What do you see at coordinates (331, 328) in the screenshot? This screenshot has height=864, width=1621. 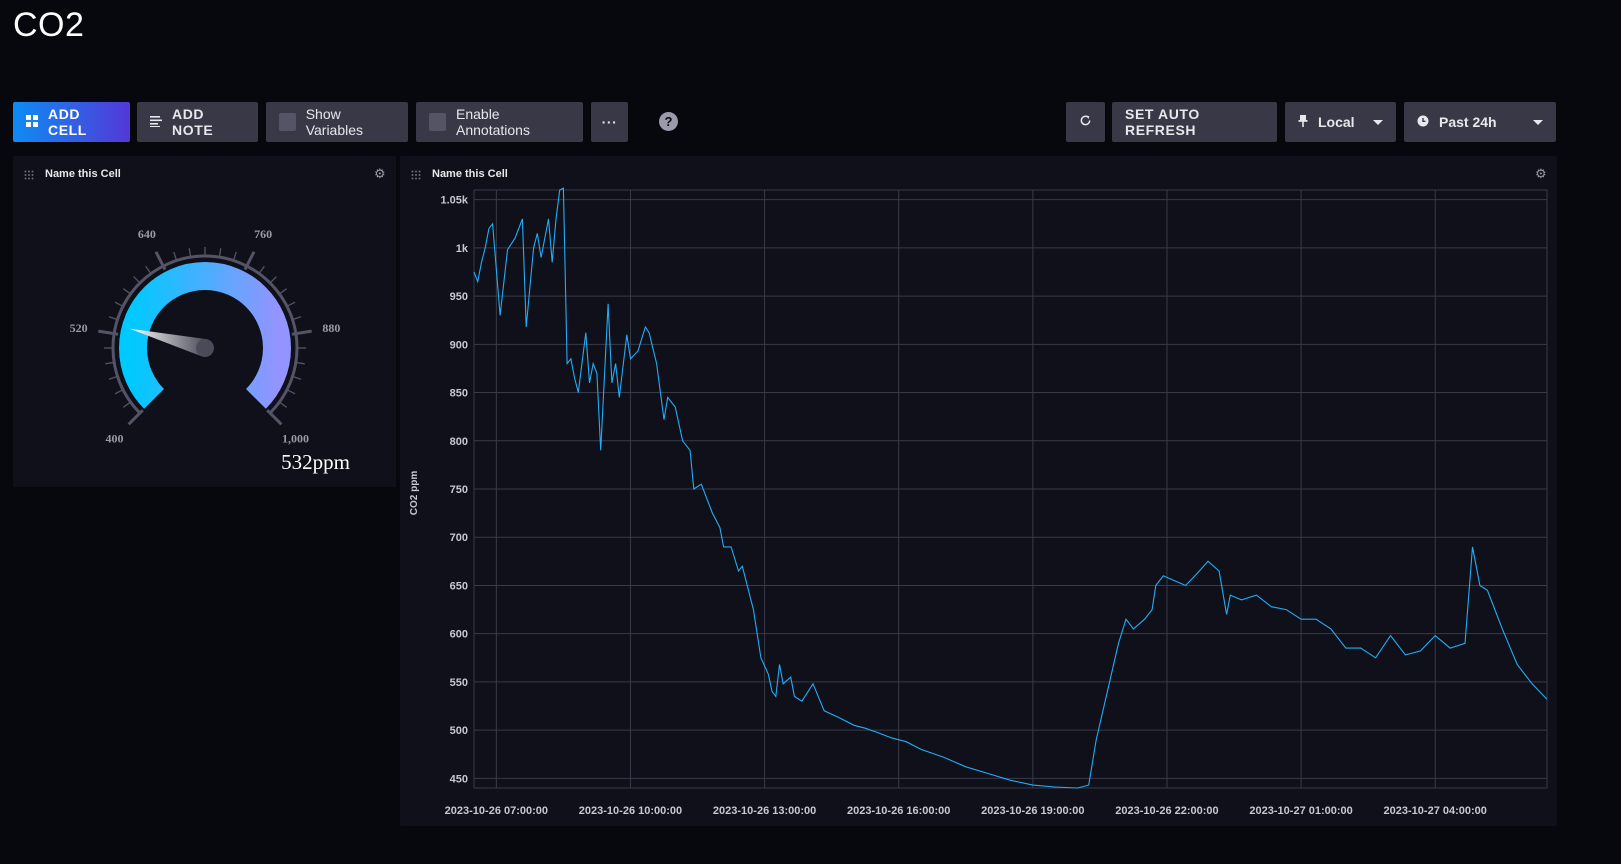 I see `gauge-tick-label: 880` at bounding box center [331, 328].